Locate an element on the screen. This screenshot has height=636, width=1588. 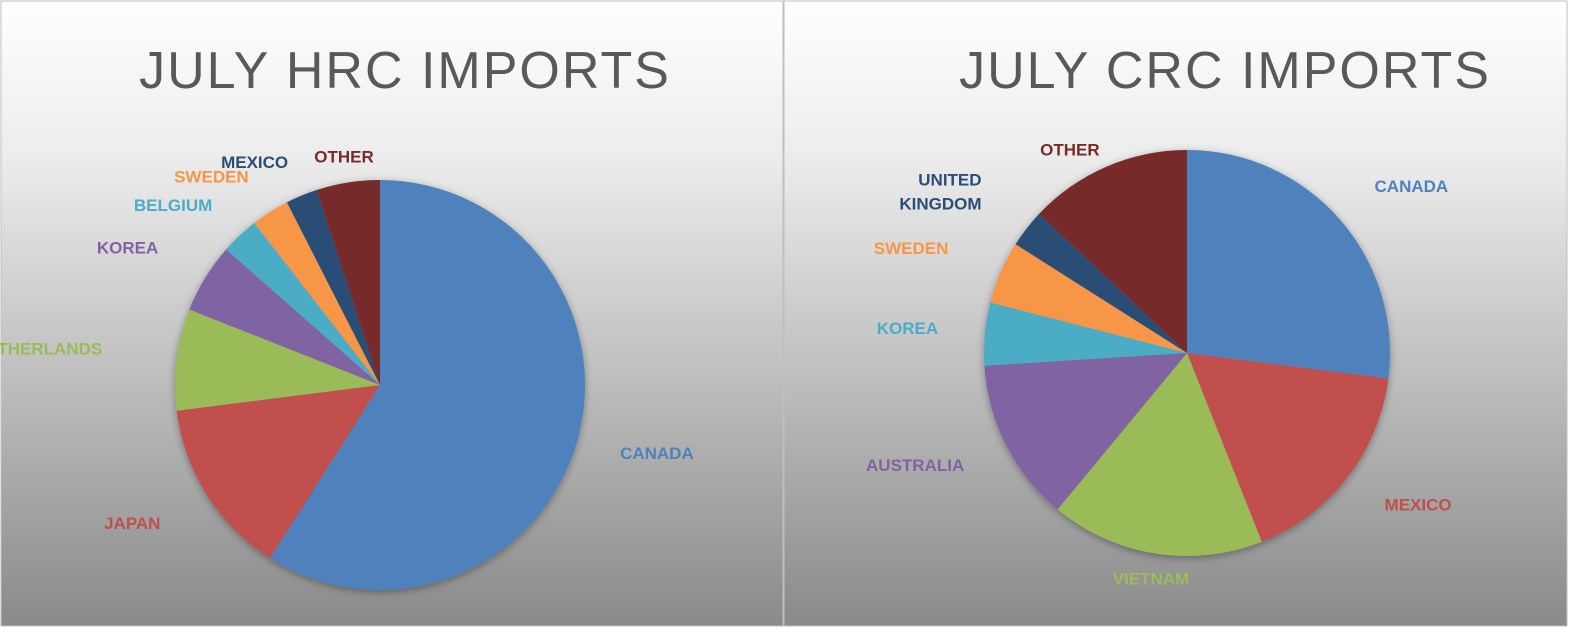
slice-label: VIETNAM is located at coordinates (1151, 579).